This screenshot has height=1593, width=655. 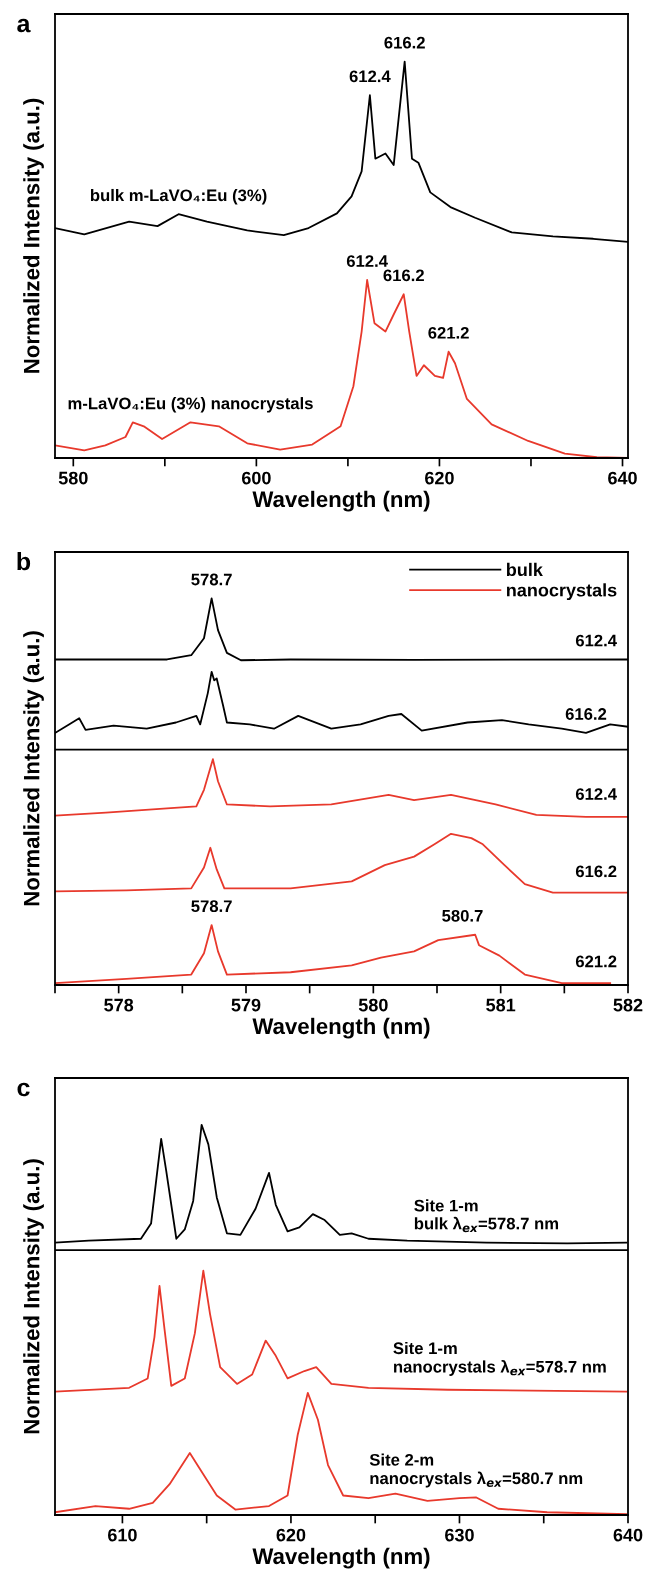 I want to click on x-tick-label: 582, so click(x=628, y=1005).